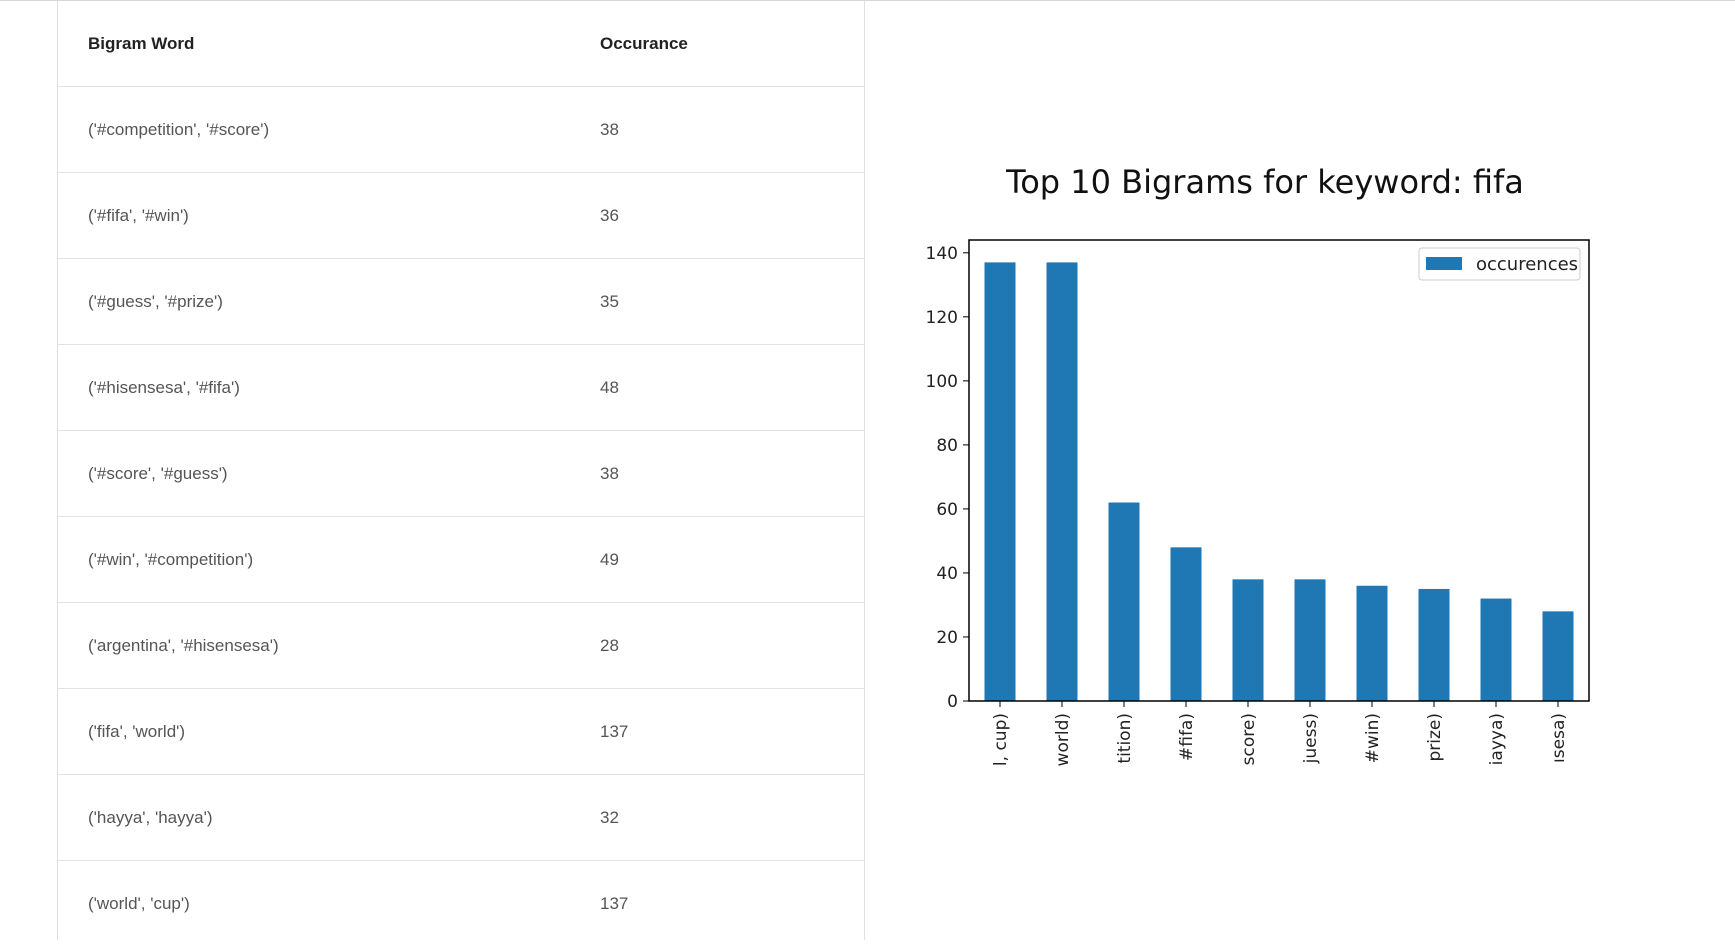 Image resolution: width=1735 pixels, height=947 pixels. I want to click on bigram-cell: ('fifa', 'world'), so click(137, 731).